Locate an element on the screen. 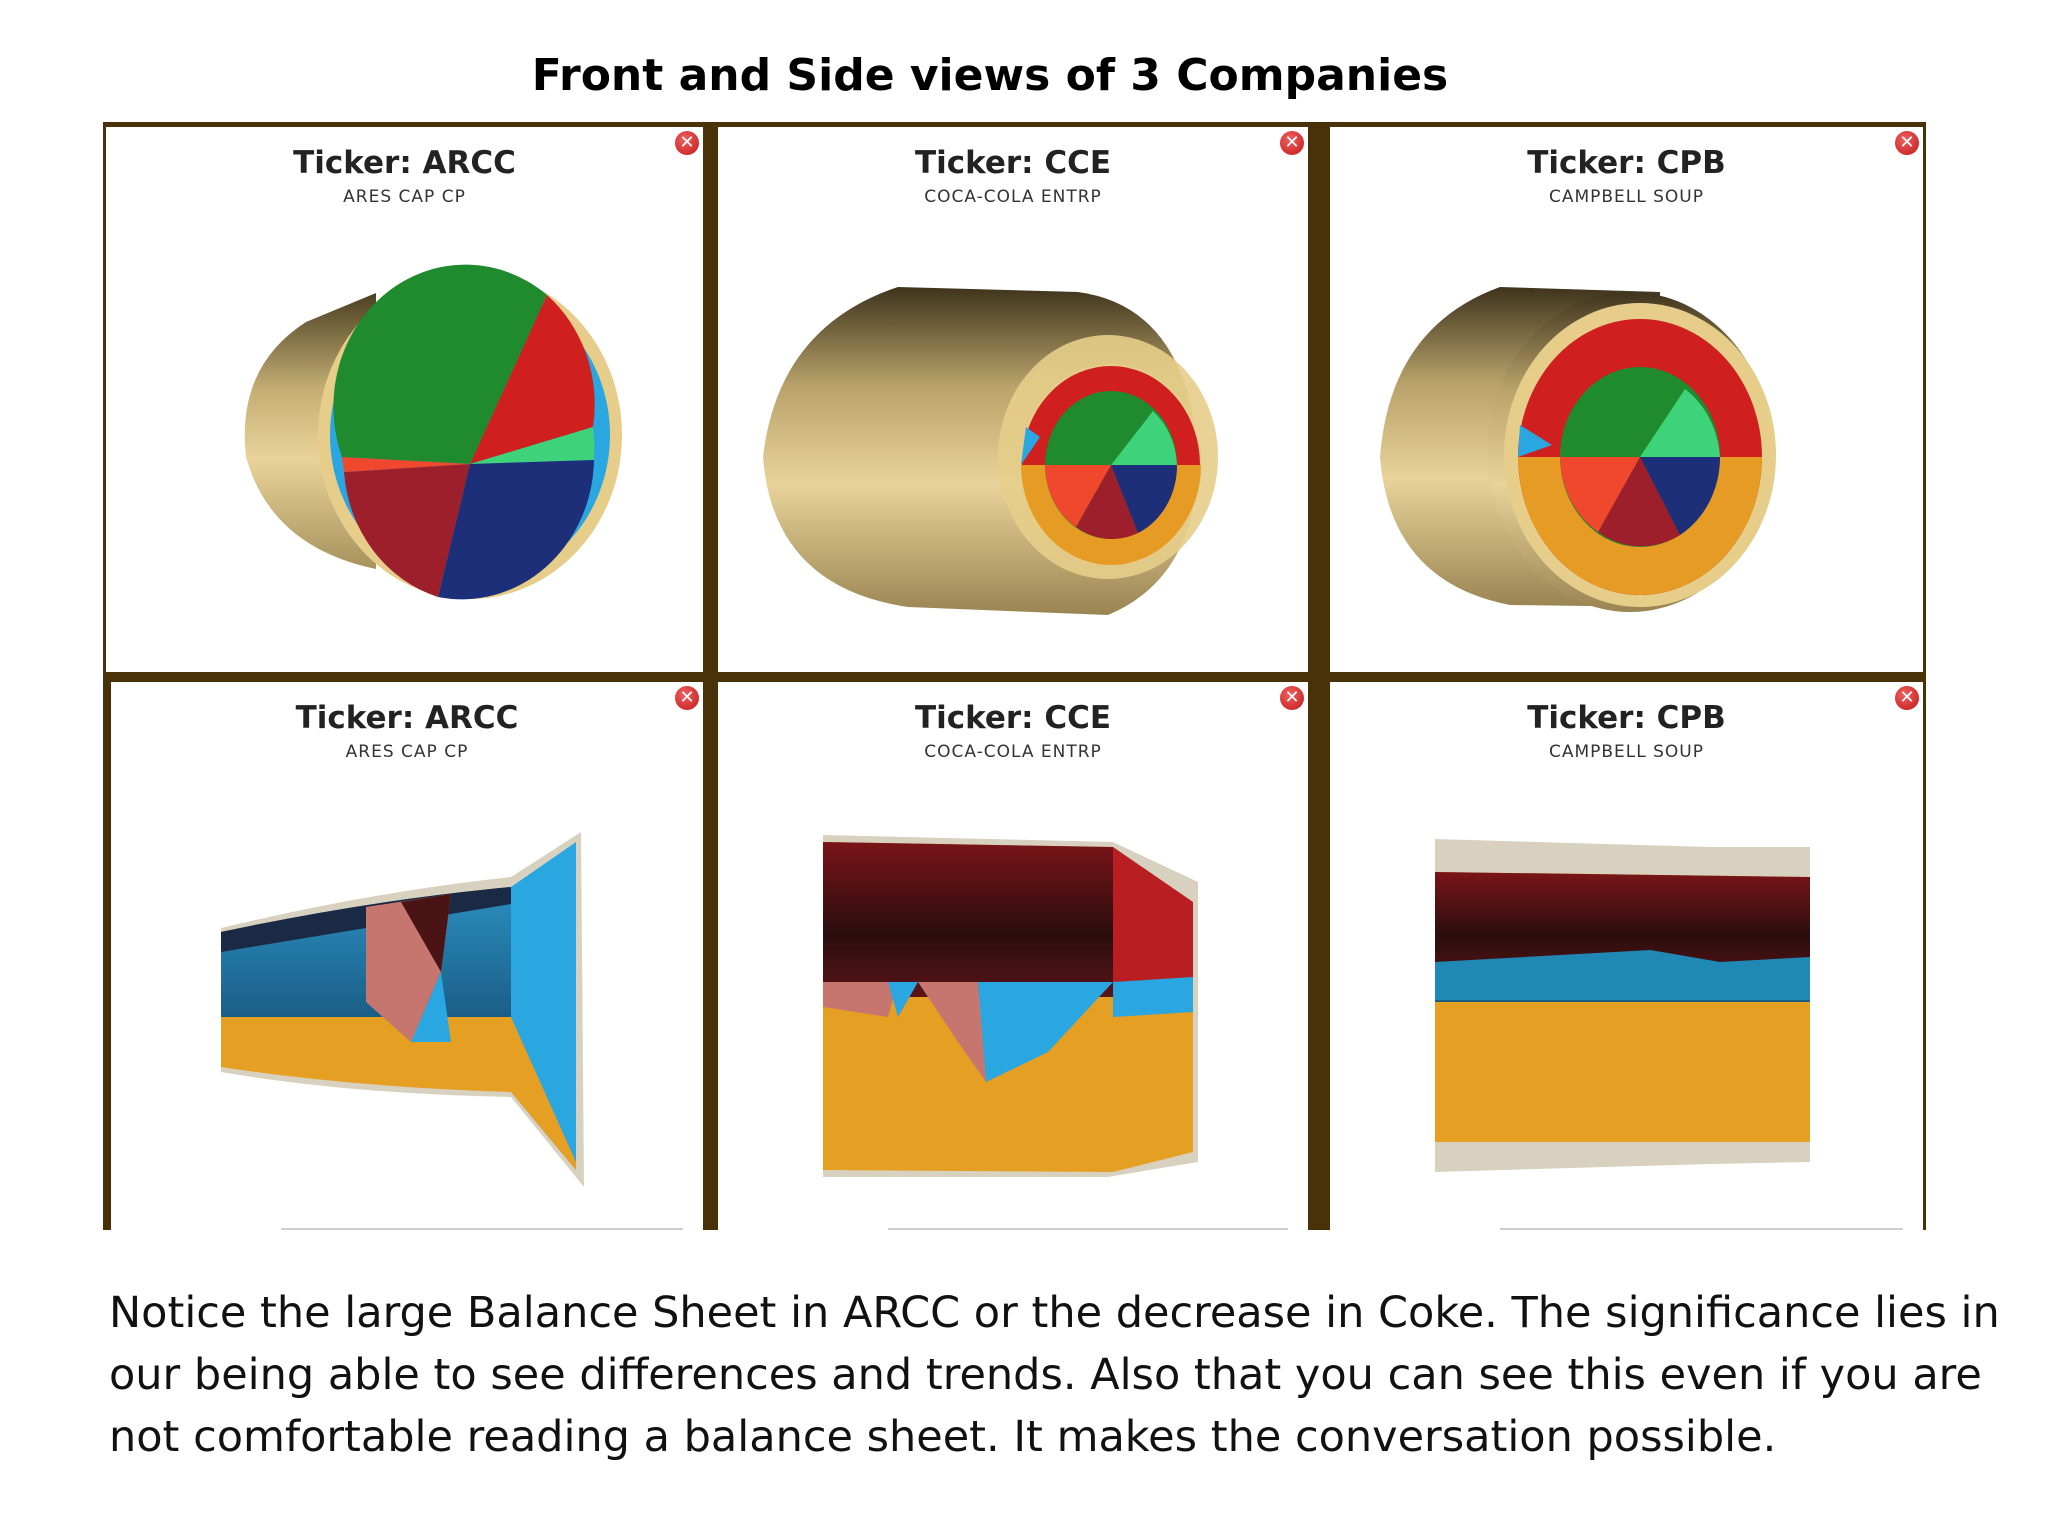  side-panel-cce: Ticker: CCE COCA-COLA ENTRP ✕ is located at coordinates (1013, 956).